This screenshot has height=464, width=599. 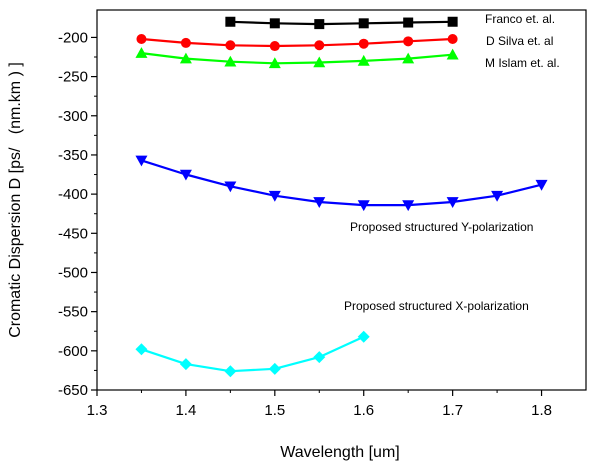 I want to click on series-proposed-structured-y-polarization, so click(x=341, y=183).